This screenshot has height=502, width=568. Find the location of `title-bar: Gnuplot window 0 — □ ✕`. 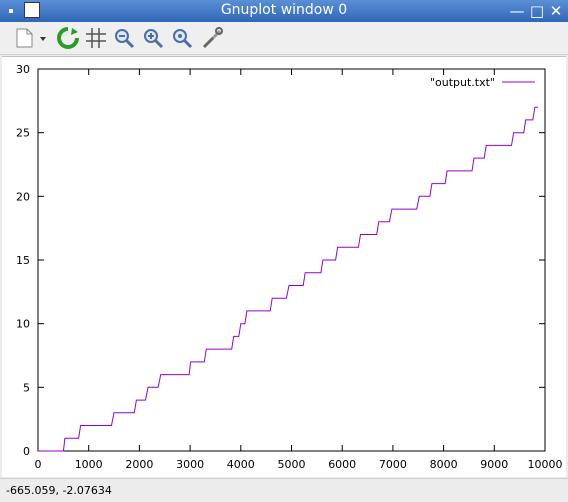

title-bar: Gnuplot window 0 — □ ✕ is located at coordinates (284, 11).